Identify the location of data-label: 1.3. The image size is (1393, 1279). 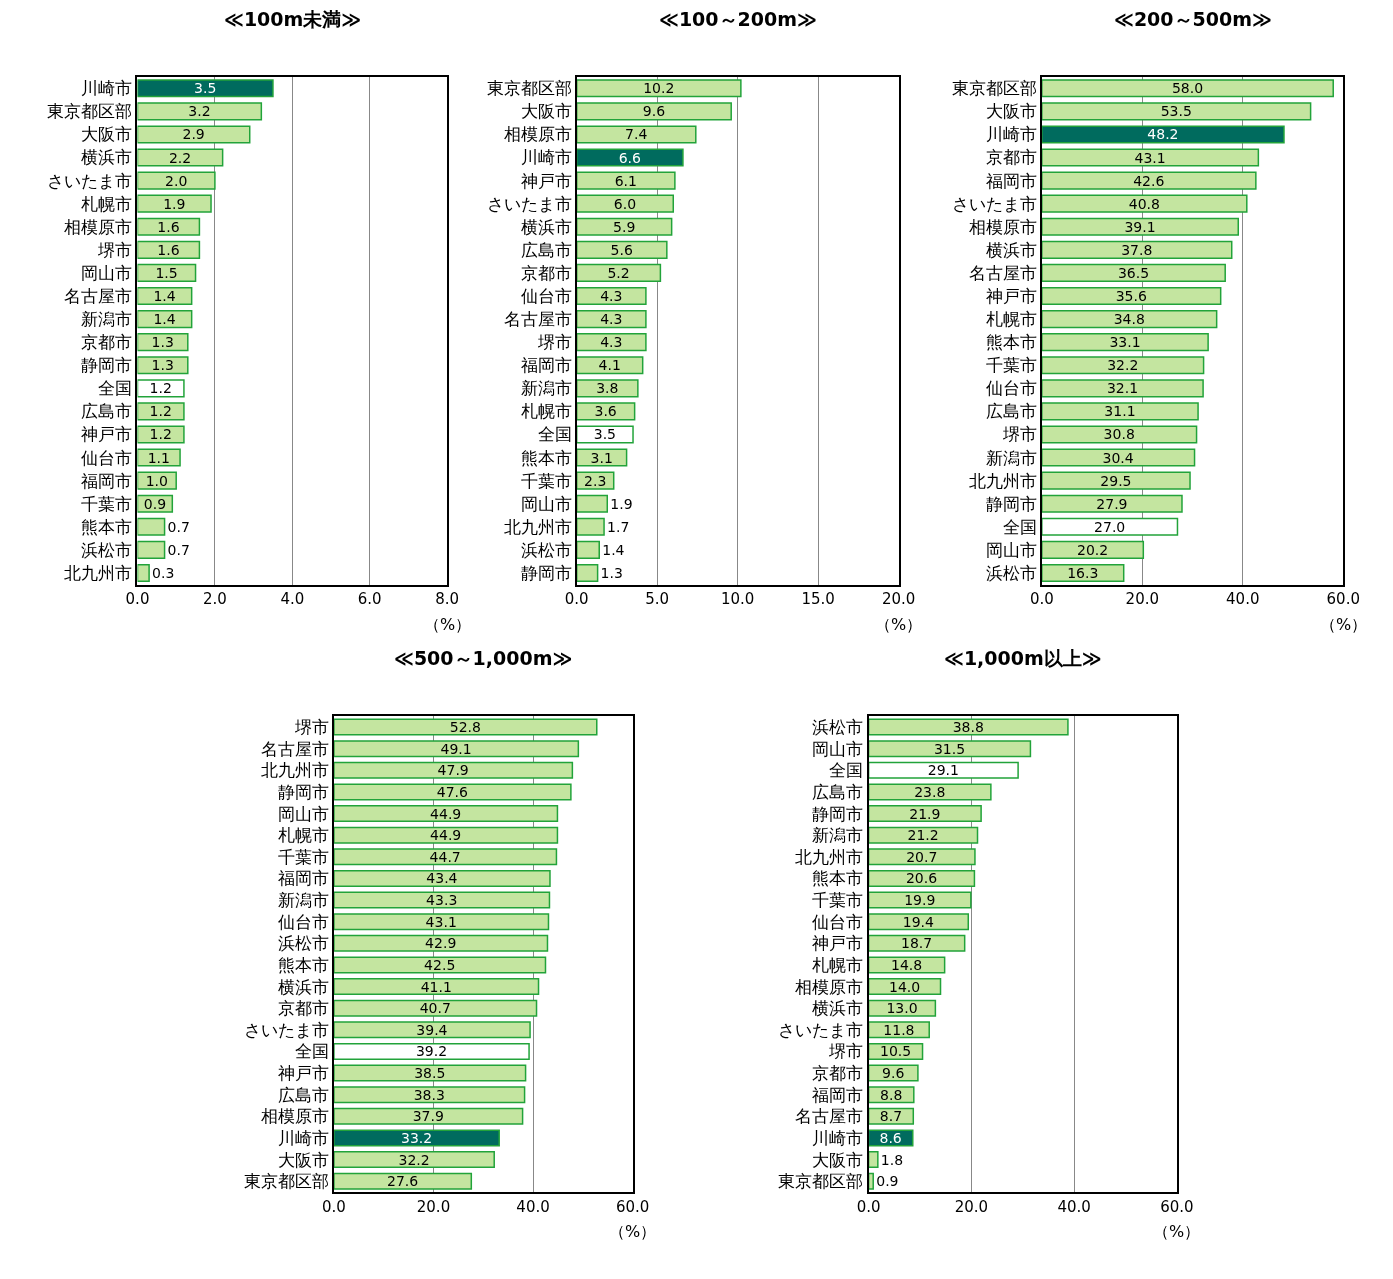
(611, 572).